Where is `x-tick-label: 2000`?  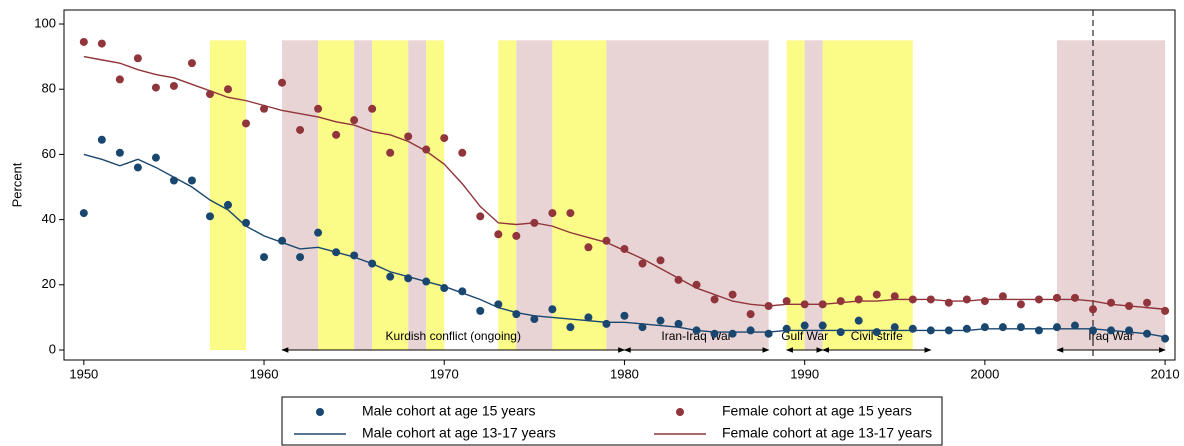
x-tick-label: 2000 is located at coordinates (984, 373).